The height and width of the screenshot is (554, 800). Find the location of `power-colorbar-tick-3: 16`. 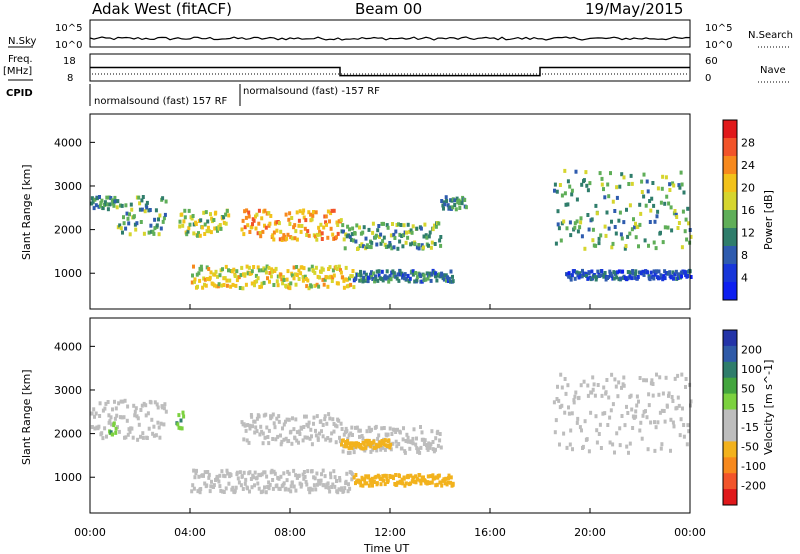

power-colorbar-tick-3: 16 is located at coordinates (748, 210).